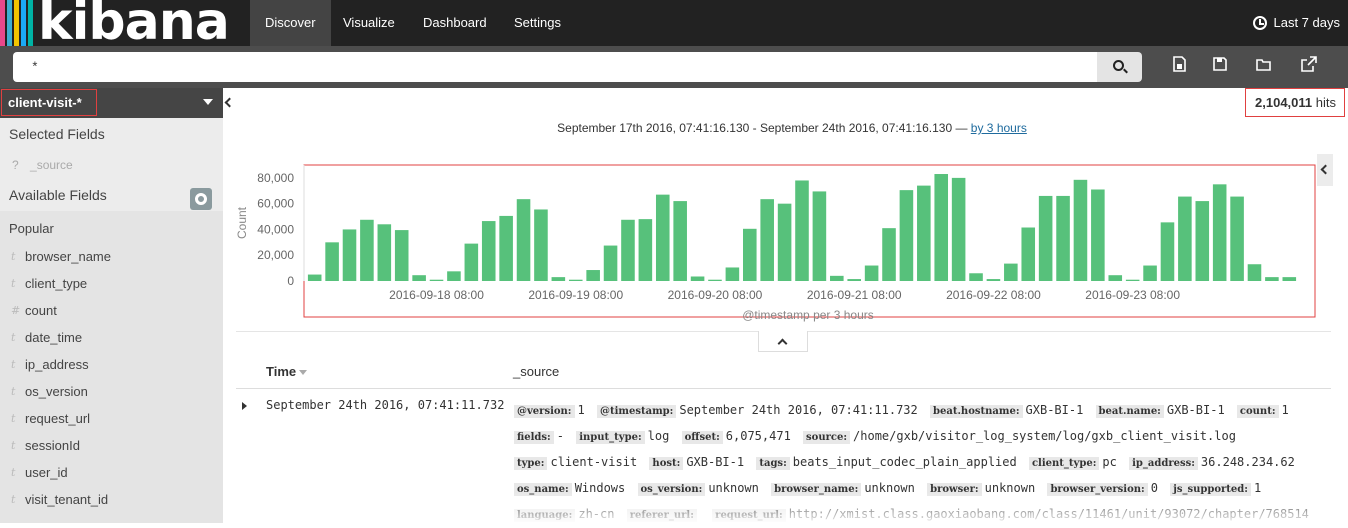 The width and height of the screenshot is (1348, 528). What do you see at coordinates (57, 134) in the screenshot?
I see `selected-fields-heading: Selected Fields` at bounding box center [57, 134].